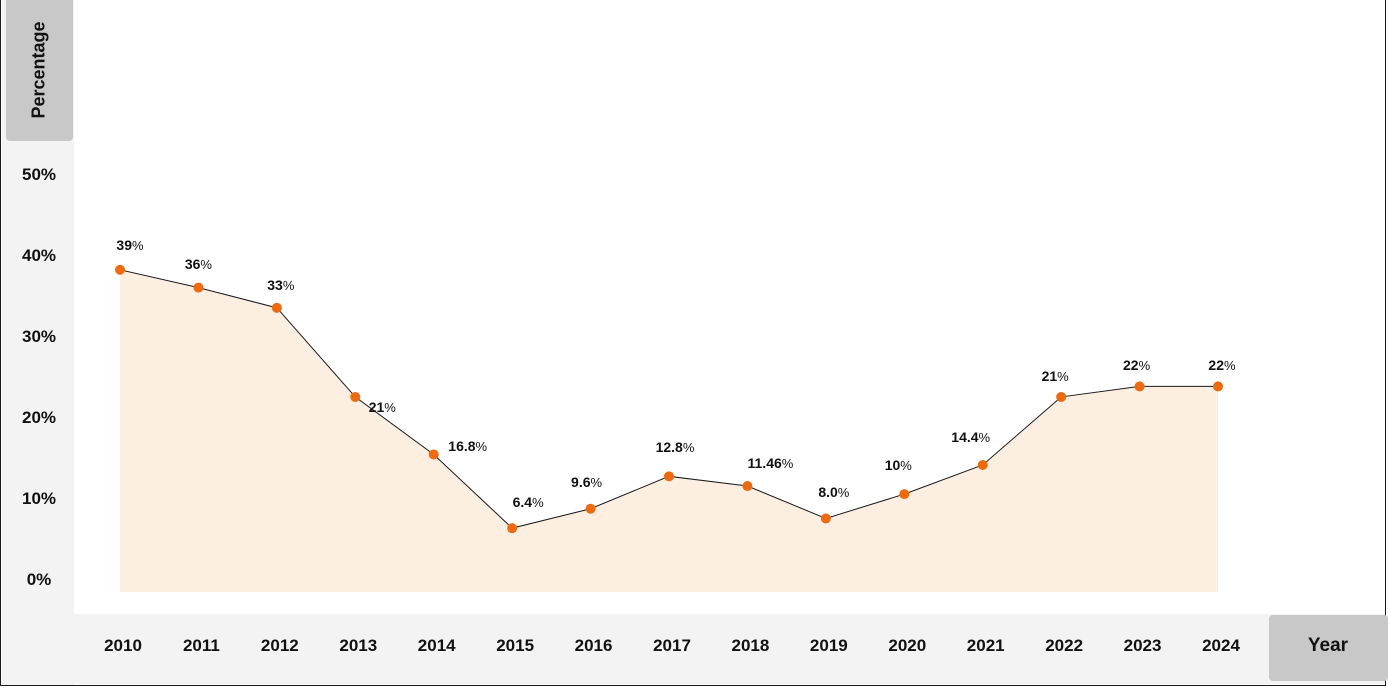 The width and height of the screenshot is (1388, 688). I want to click on x-tick-label: 2012, so click(279, 645).